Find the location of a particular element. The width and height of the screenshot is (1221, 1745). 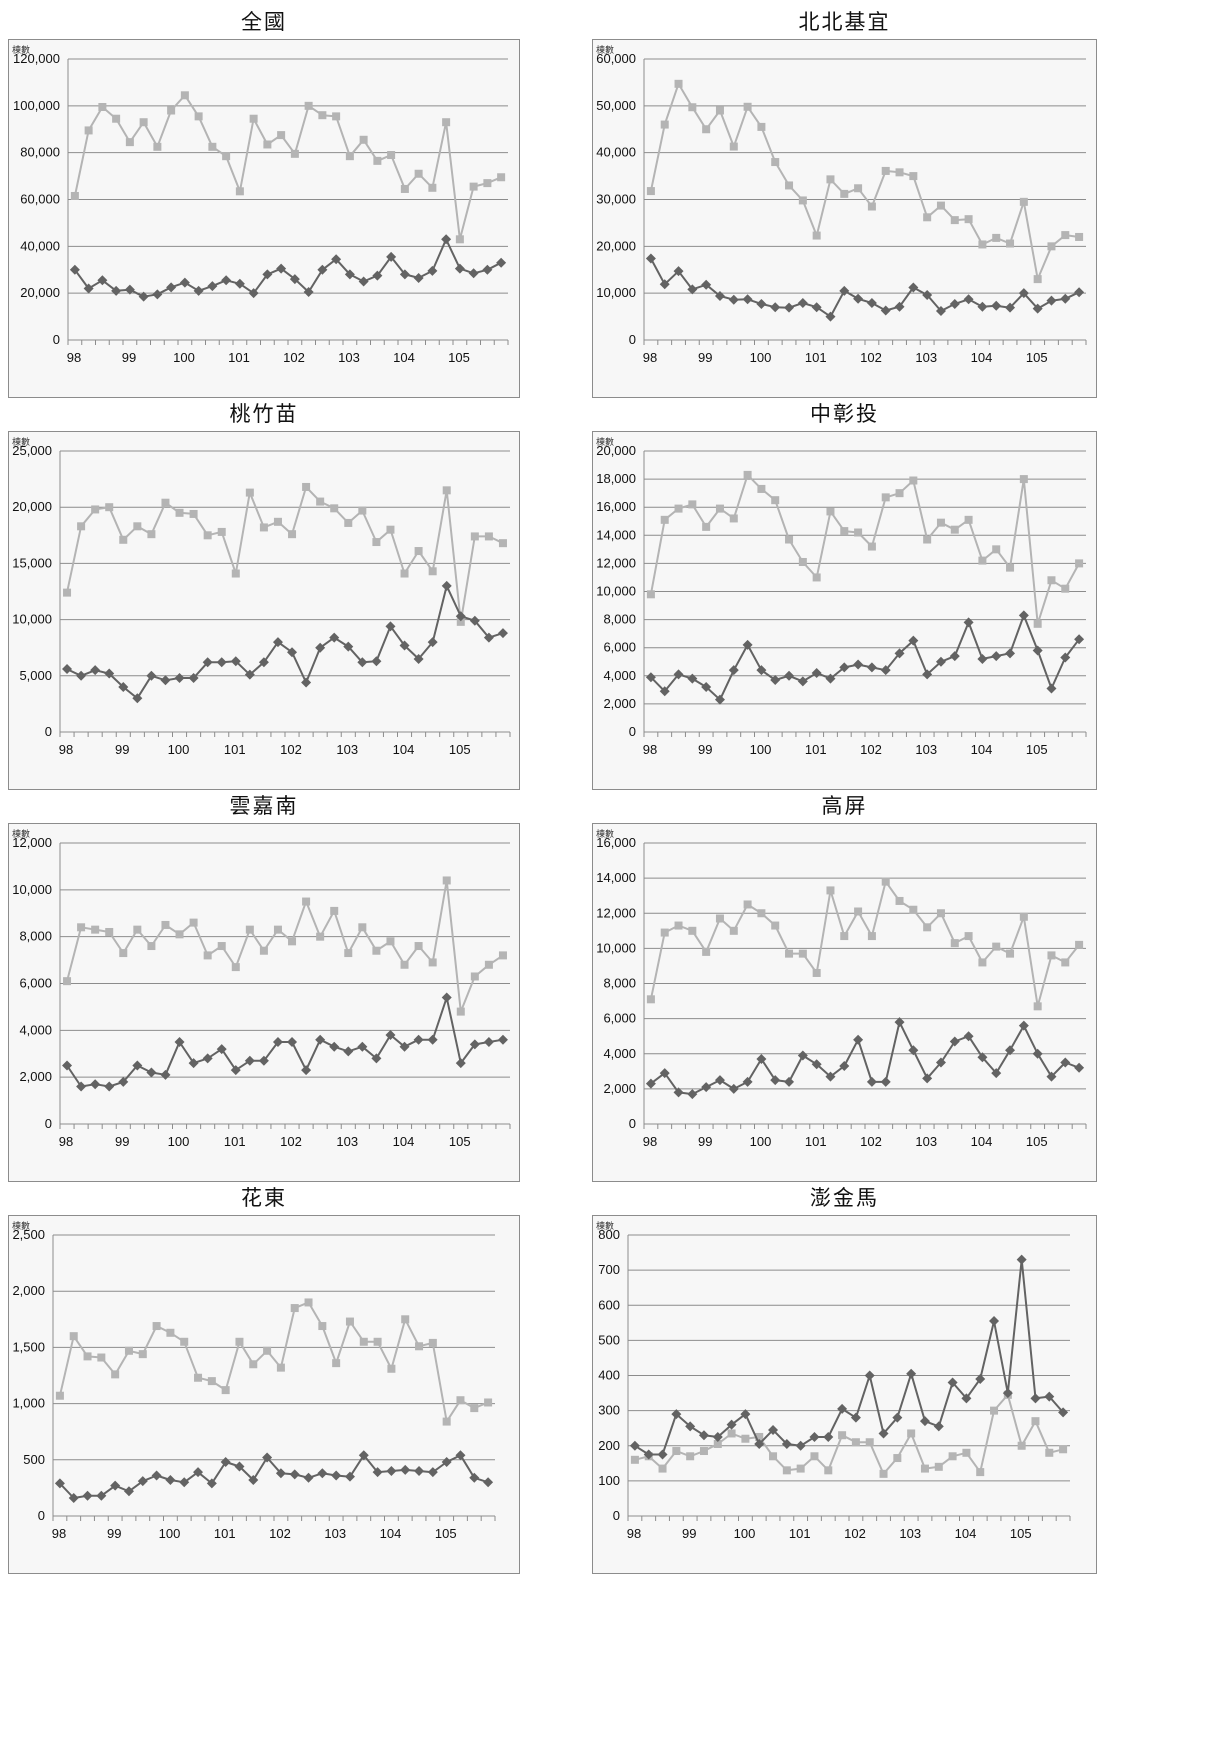

y-unit-label: 棟數 is located at coordinates (605, 50).